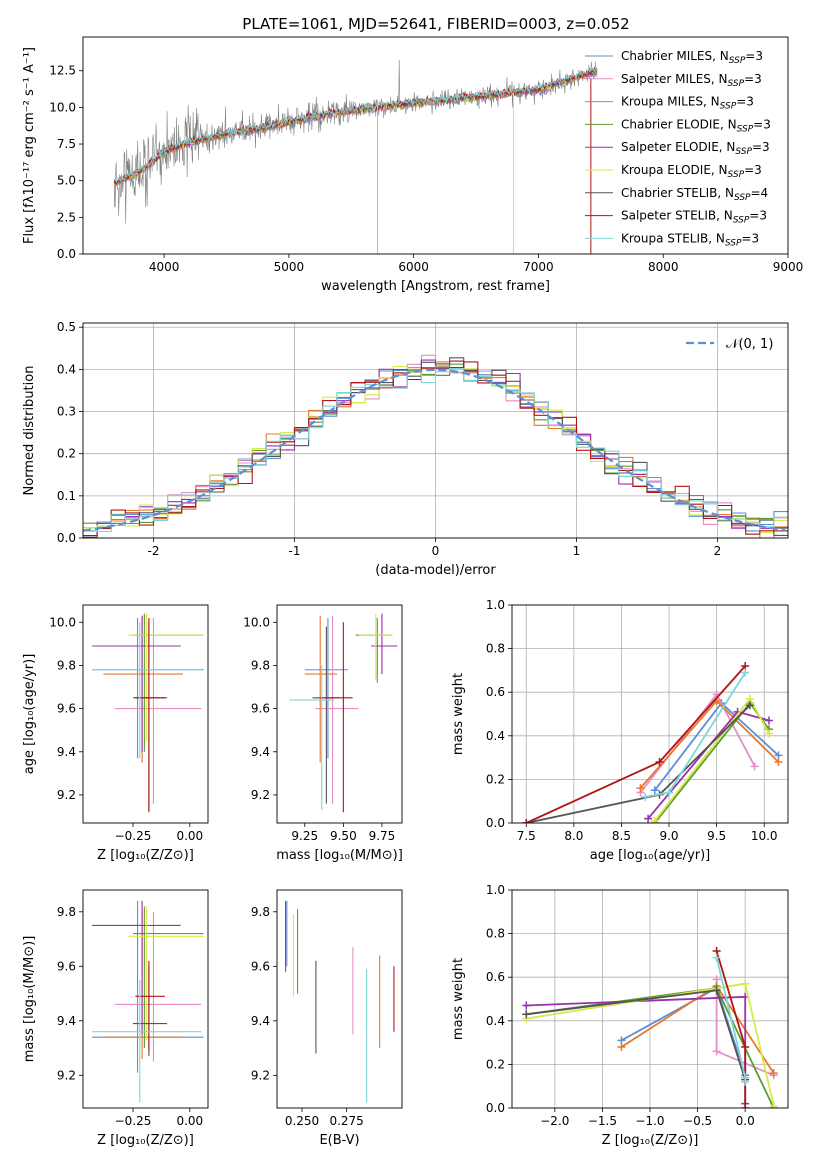  I want to click on legend-label: Chabrier STELIB, NSSP=4, so click(694, 194).